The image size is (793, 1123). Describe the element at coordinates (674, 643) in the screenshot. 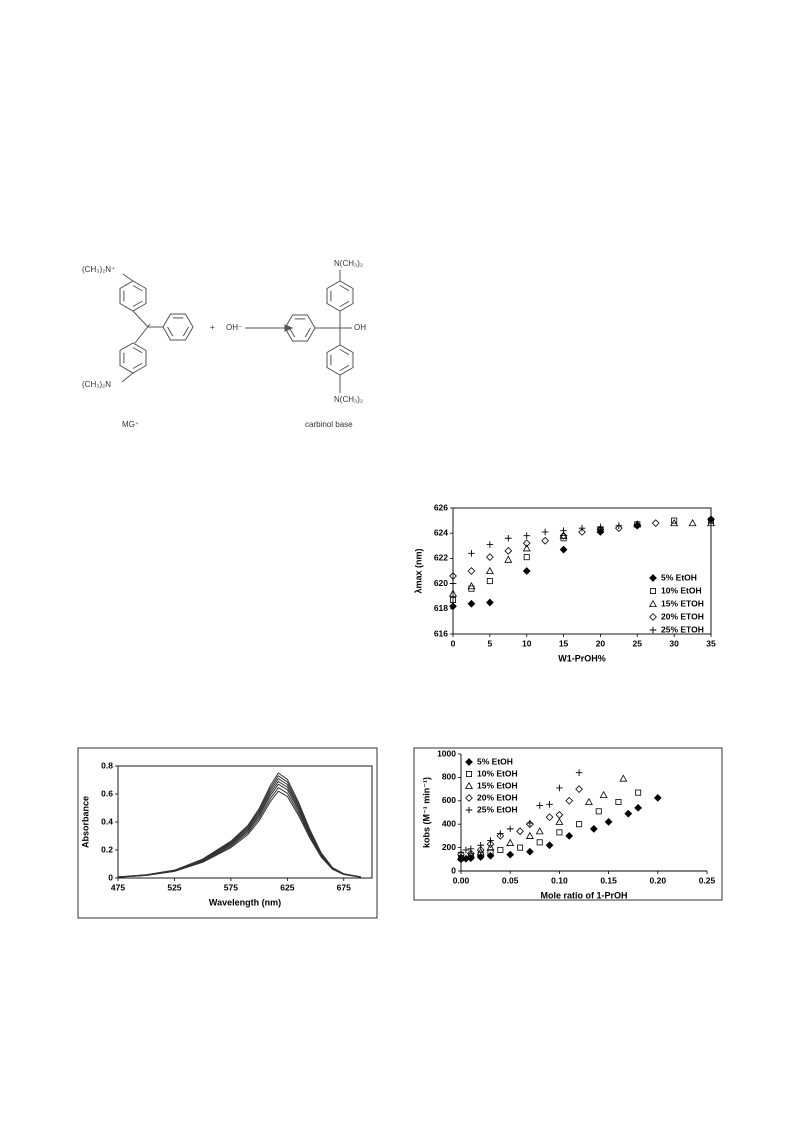

I see `x-tick-label: 30` at that location.